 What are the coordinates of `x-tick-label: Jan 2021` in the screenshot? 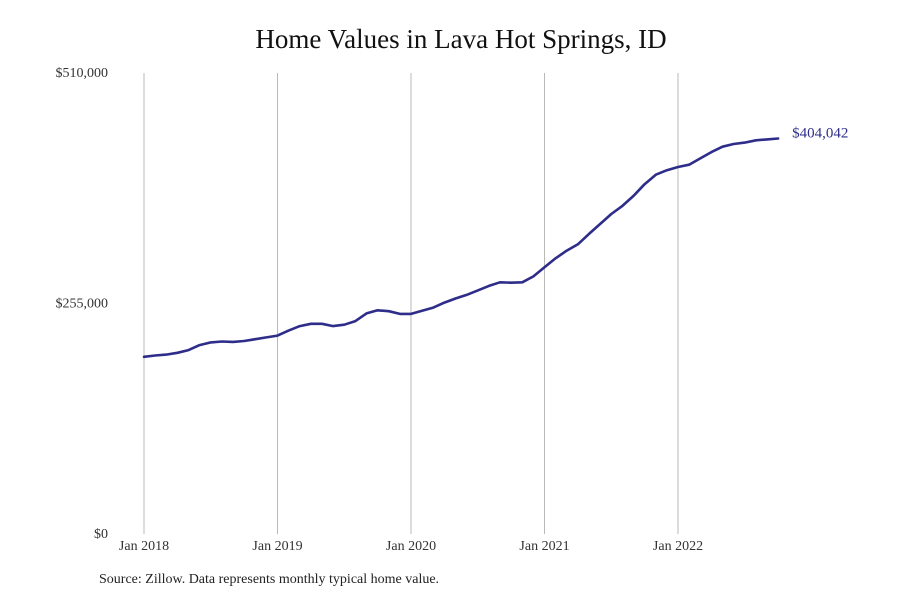 It's located at (544, 546).